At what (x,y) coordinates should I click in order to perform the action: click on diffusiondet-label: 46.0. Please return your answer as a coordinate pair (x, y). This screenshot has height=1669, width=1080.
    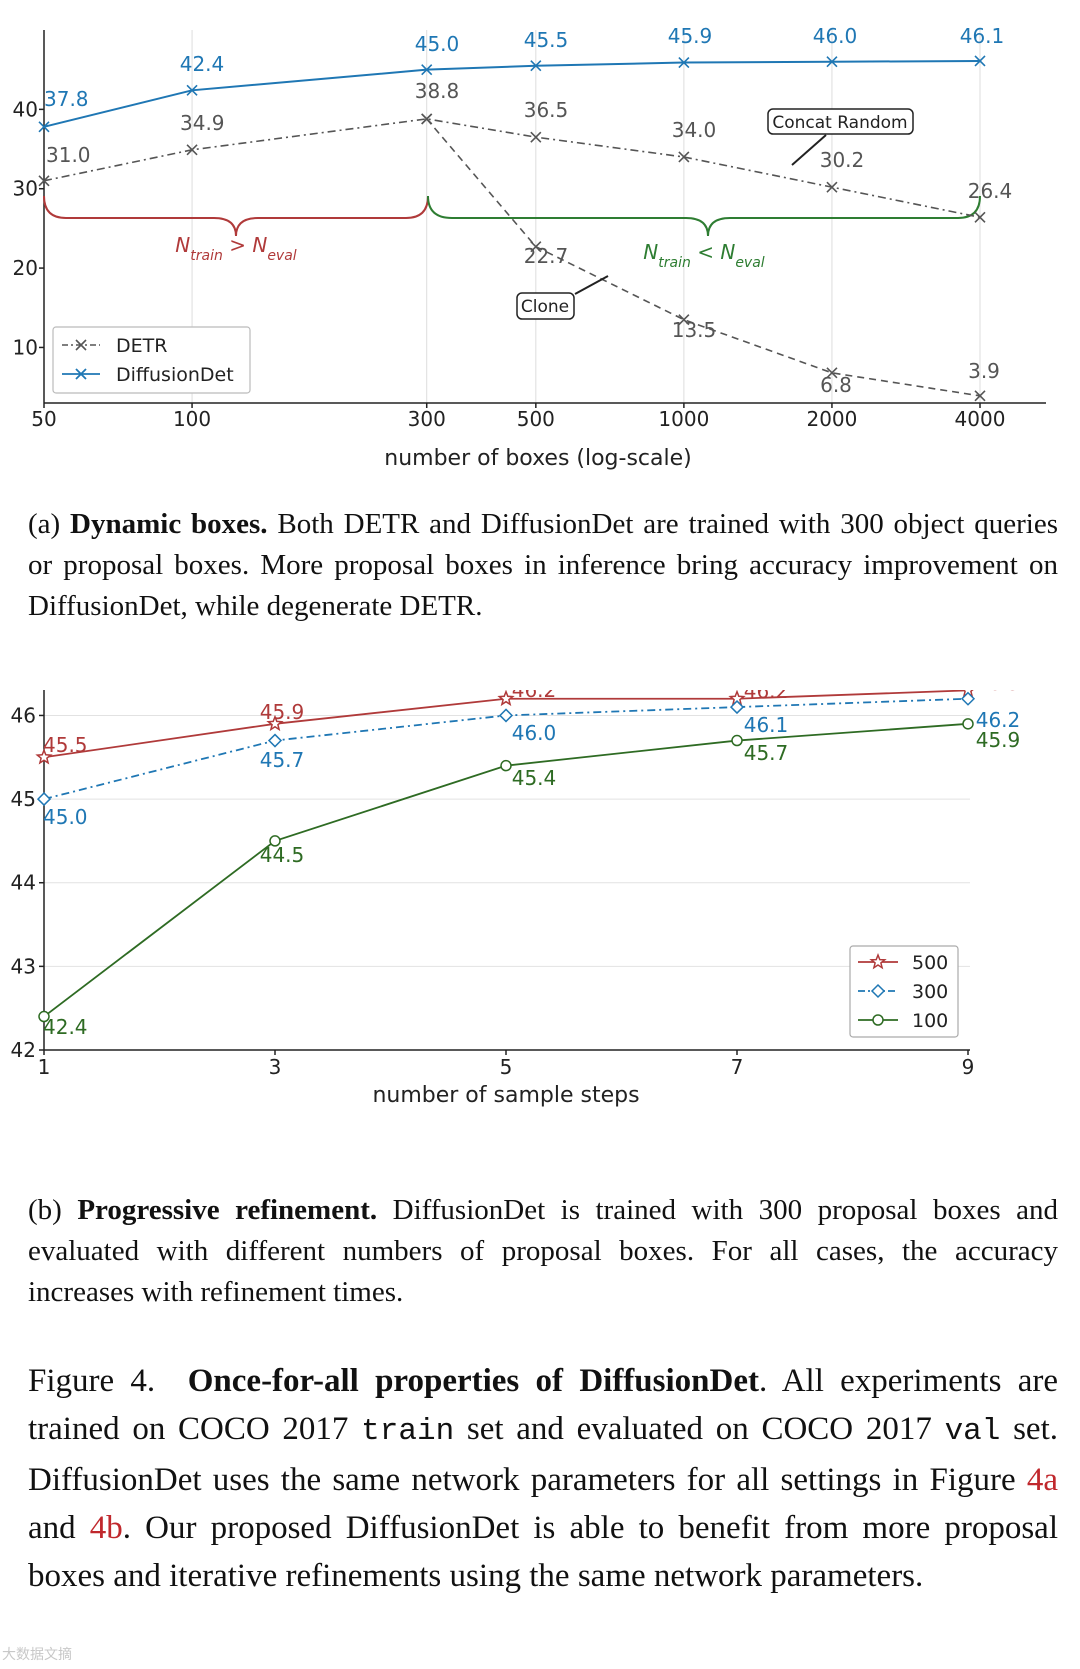
    Looking at the image, I should click on (835, 36).